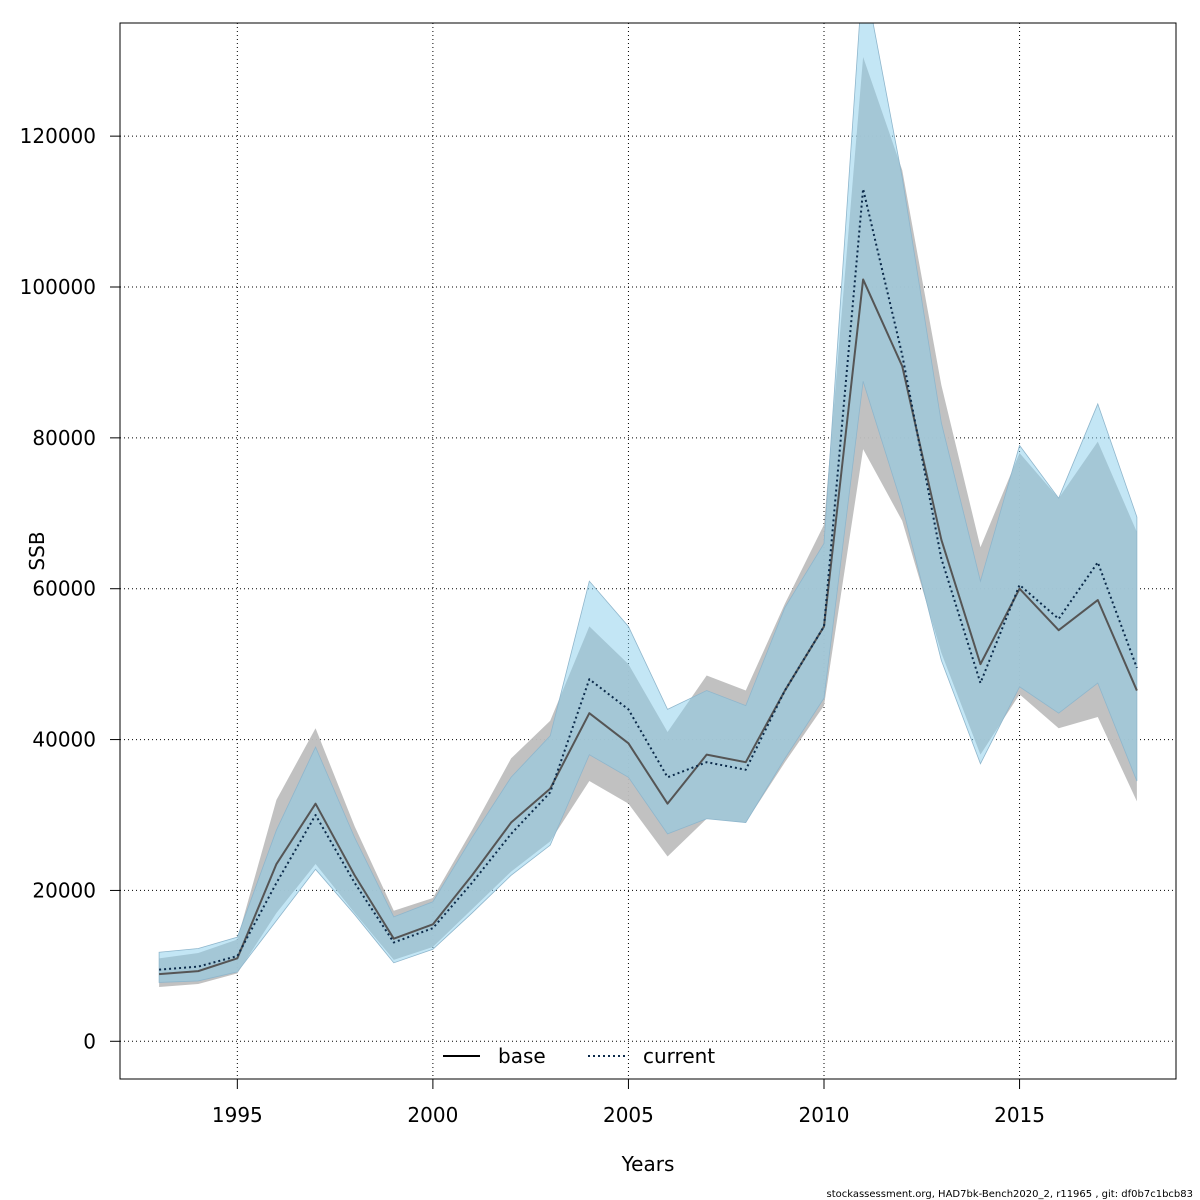 The image size is (1200, 1200). I want to click on y-tick-label: 40000, so click(64, 740).